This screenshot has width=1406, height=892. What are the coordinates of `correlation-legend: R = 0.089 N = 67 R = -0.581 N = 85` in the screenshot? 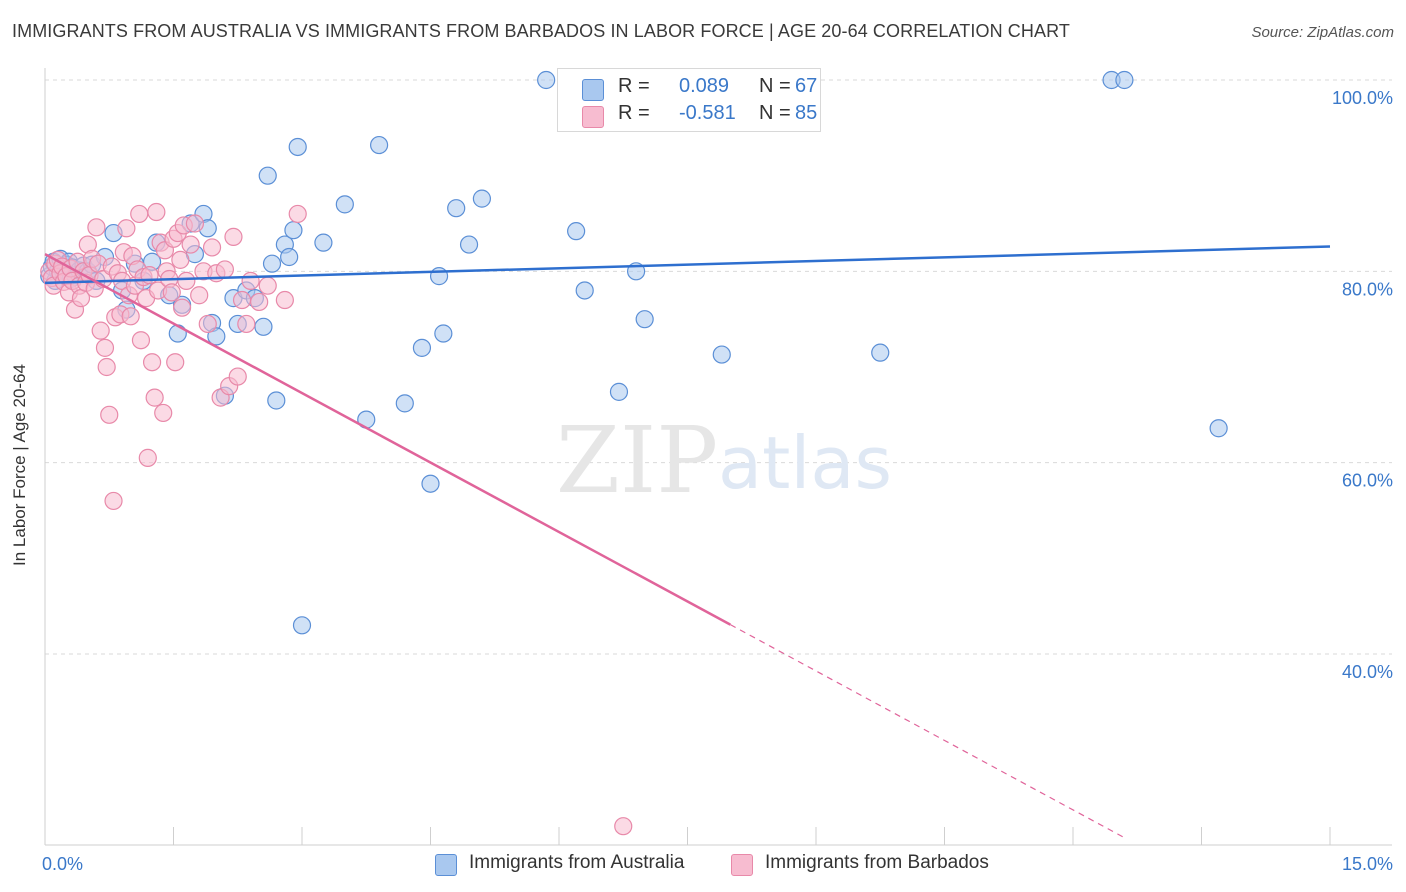 It's located at (689, 100).